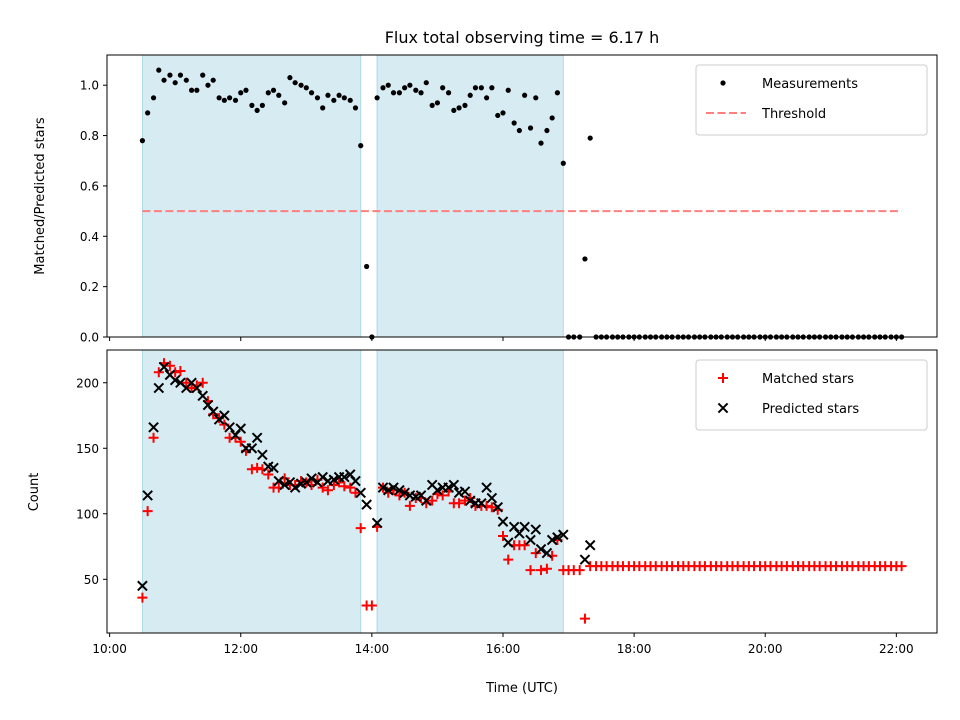  Describe the element at coordinates (723, 83) in the screenshot. I see `legend-swatch` at that location.